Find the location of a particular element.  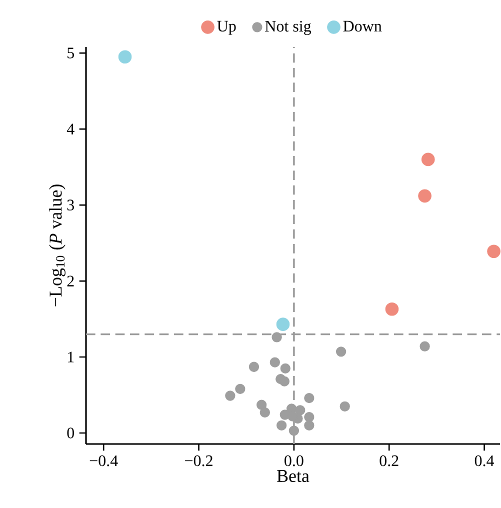

x-tick-label: −0.4 is located at coordinates (104, 460).